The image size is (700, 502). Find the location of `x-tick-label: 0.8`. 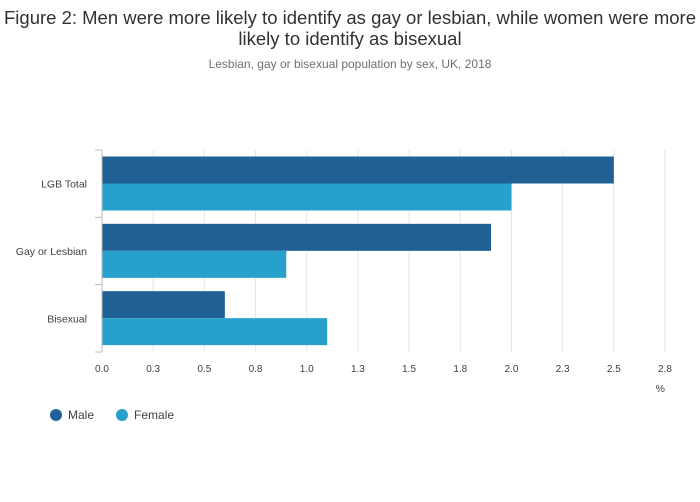

x-tick-label: 0.8 is located at coordinates (256, 369).